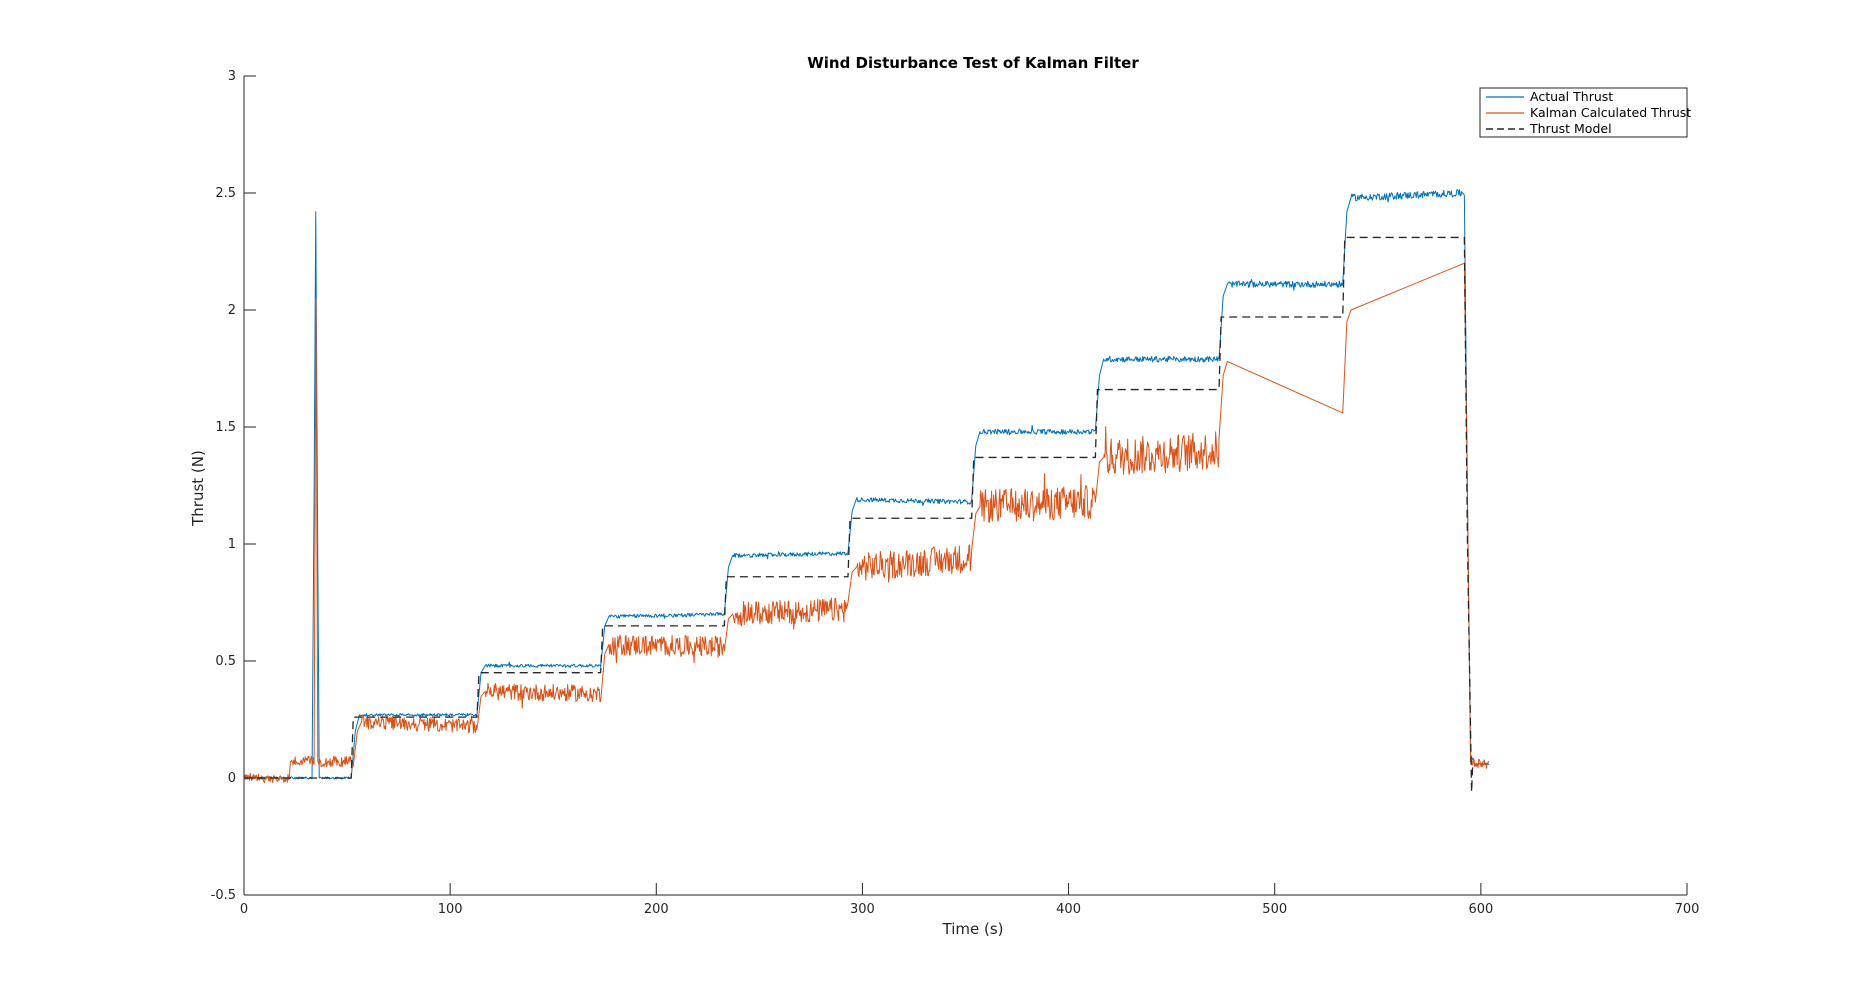 The width and height of the screenshot is (1855, 1001). I want to click on y-tick-label: 1.5, so click(225, 427).